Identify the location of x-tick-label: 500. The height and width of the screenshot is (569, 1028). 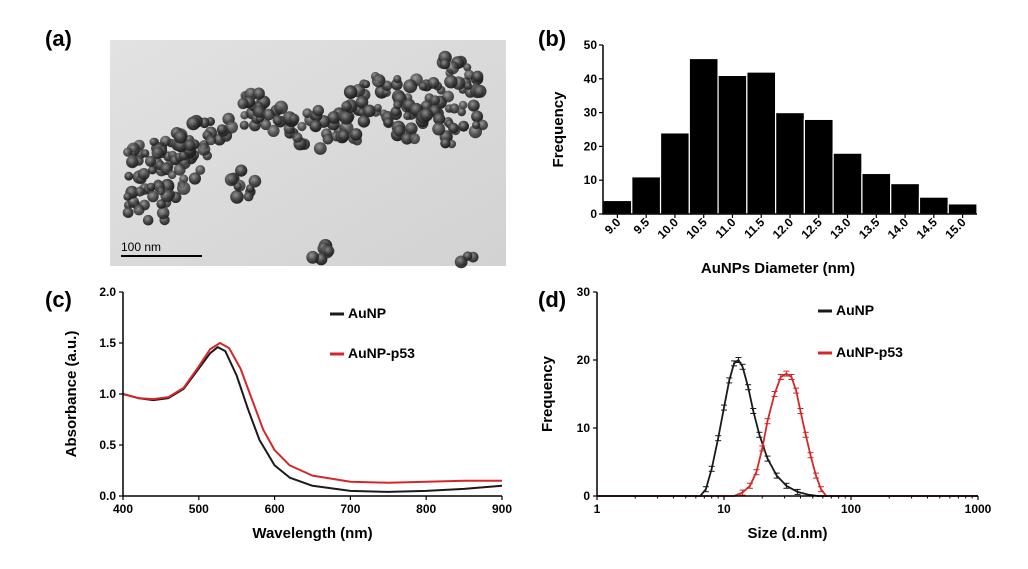
(199, 509).